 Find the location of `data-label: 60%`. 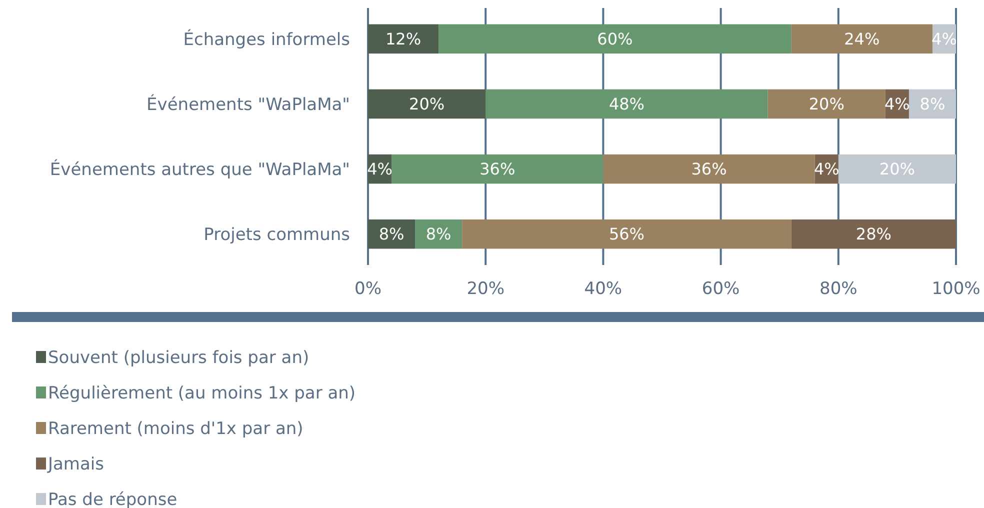

data-label: 60% is located at coordinates (615, 39).